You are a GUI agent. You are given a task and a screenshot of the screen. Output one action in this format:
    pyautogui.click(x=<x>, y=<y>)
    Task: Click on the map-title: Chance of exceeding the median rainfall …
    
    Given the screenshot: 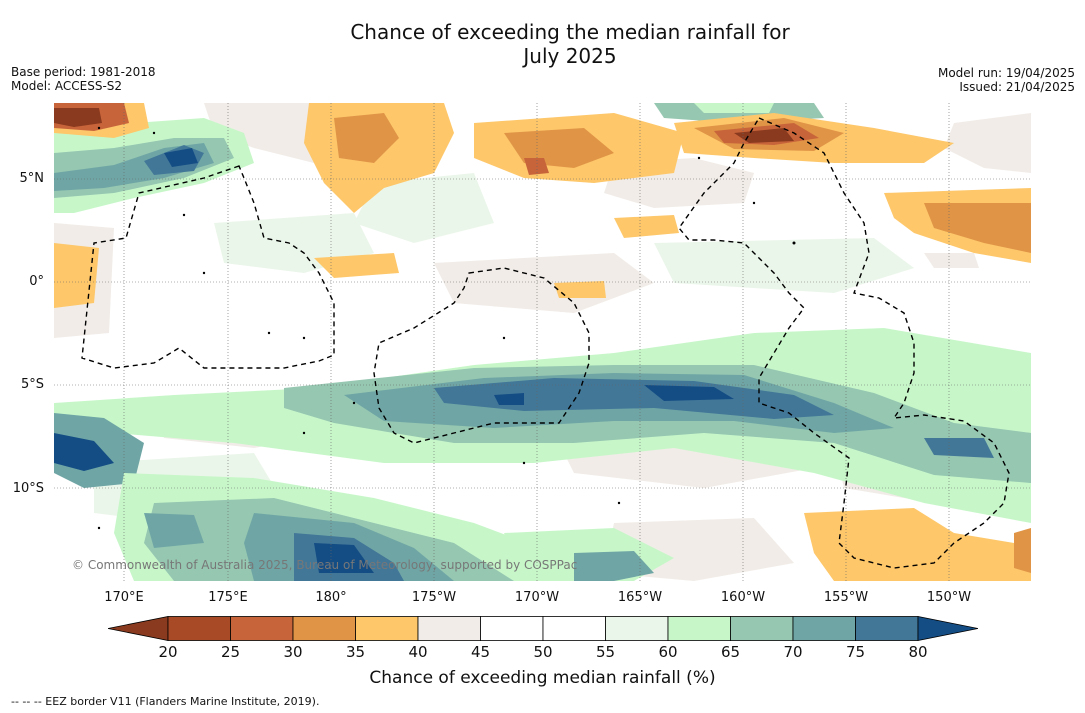 What is the action you would take?
    pyautogui.click(x=570, y=44)
    